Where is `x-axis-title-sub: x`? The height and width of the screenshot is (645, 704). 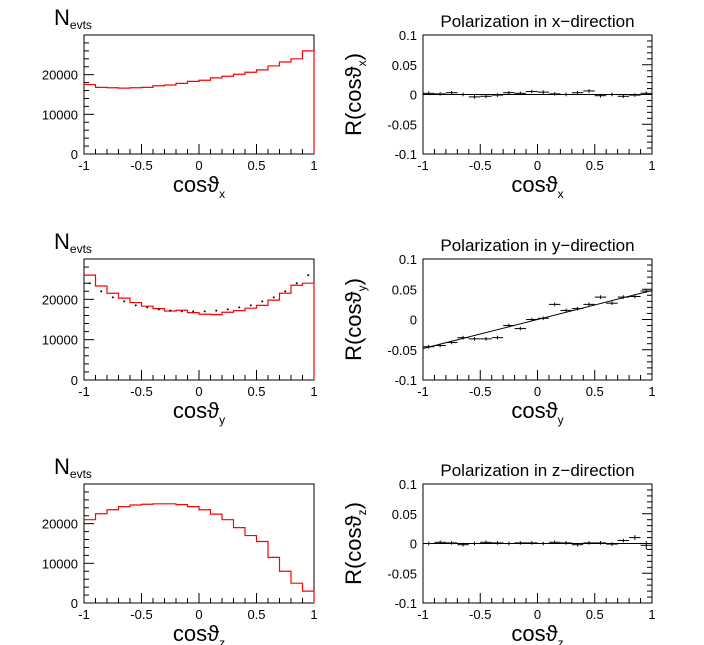
x-axis-title-sub: x is located at coordinates (222, 194).